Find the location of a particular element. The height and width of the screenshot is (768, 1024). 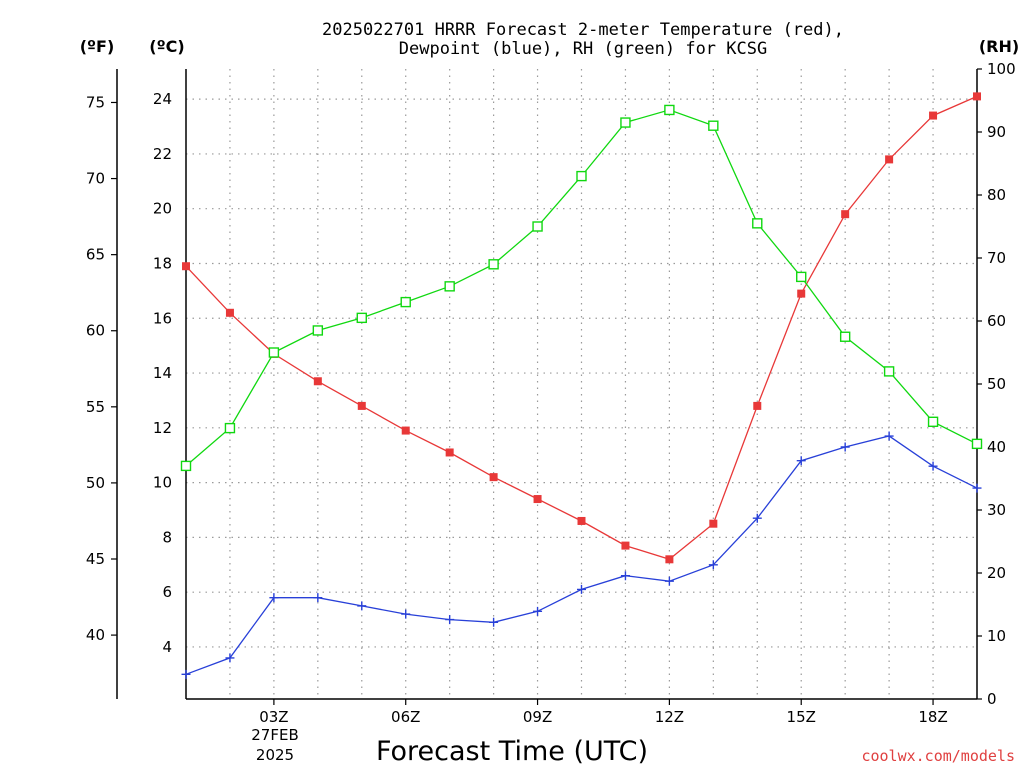

fahrenheit-tick-label: 75 is located at coordinates (95, 102).